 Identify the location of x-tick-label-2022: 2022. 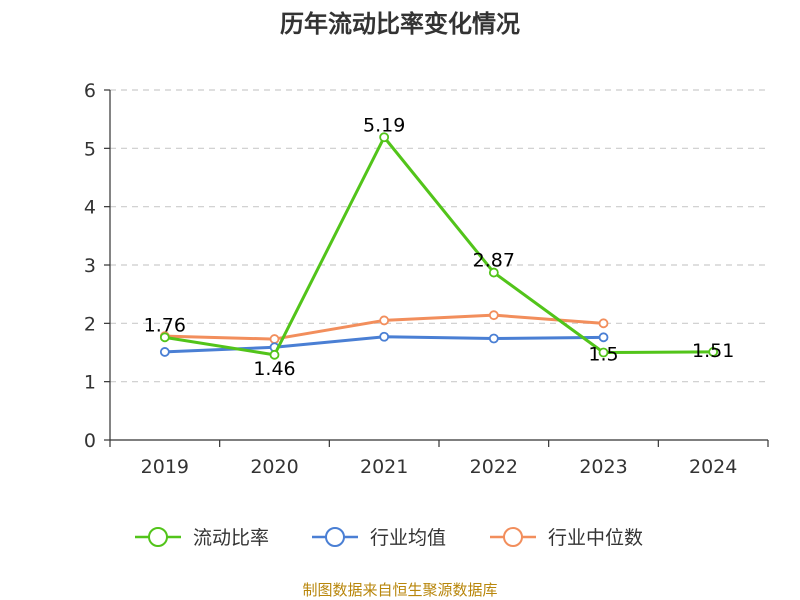
(494, 467).